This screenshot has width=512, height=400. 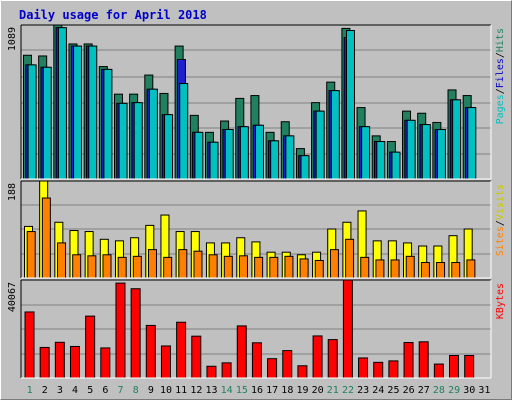 I want to click on x-tick-label-day-5: 5, so click(x=90, y=390).